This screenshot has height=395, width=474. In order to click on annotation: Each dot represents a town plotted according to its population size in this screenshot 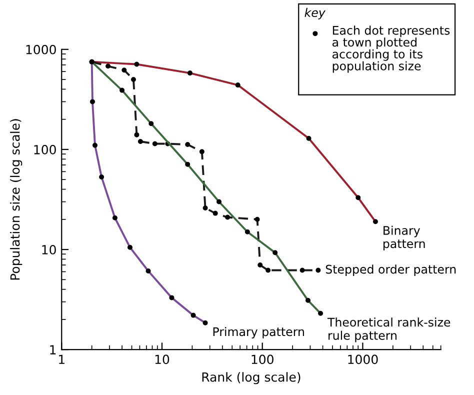, I will do `click(391, 49)`.